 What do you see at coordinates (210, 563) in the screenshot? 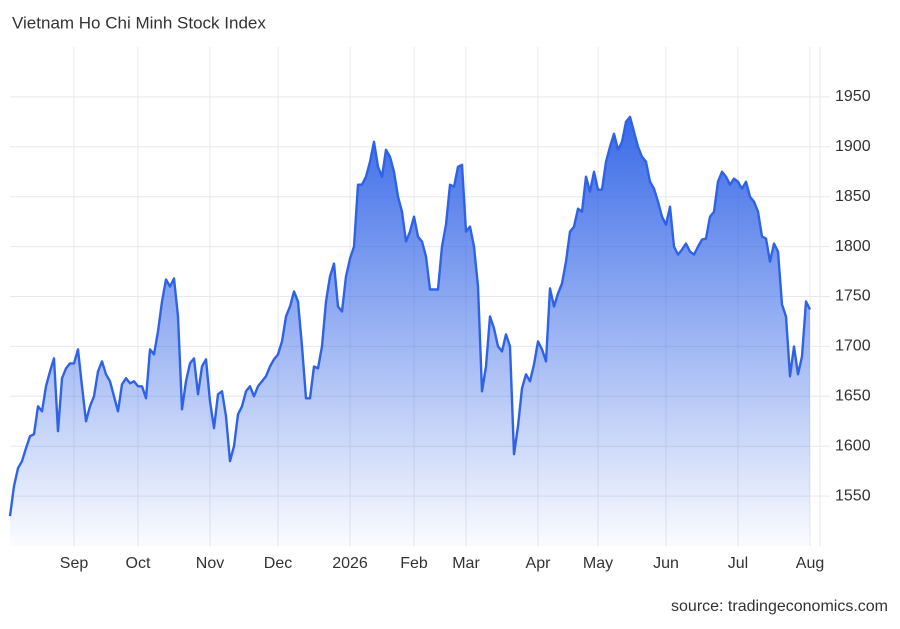
I see `x-tick-label: Nov` at bounding box center [210, 563].